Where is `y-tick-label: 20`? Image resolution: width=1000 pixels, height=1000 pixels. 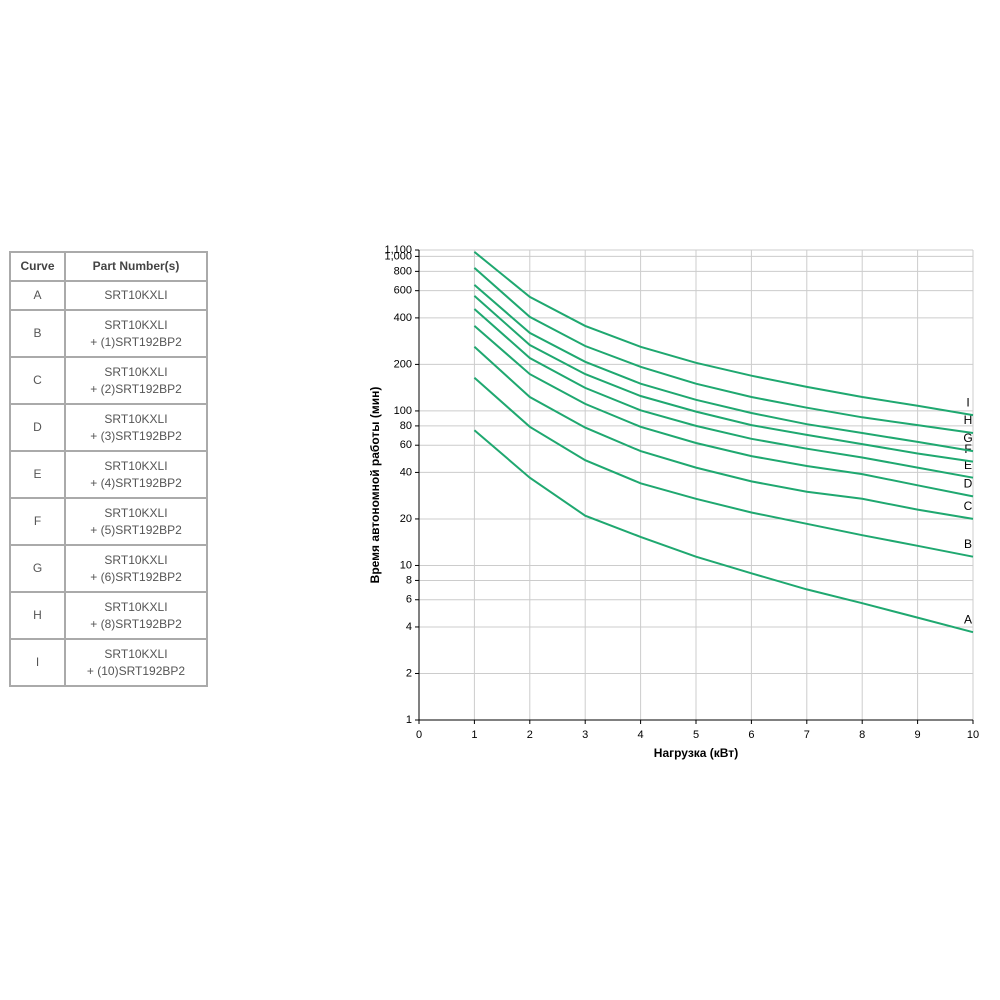
y-tick-label: 20 is located at coordinates (406, 519).